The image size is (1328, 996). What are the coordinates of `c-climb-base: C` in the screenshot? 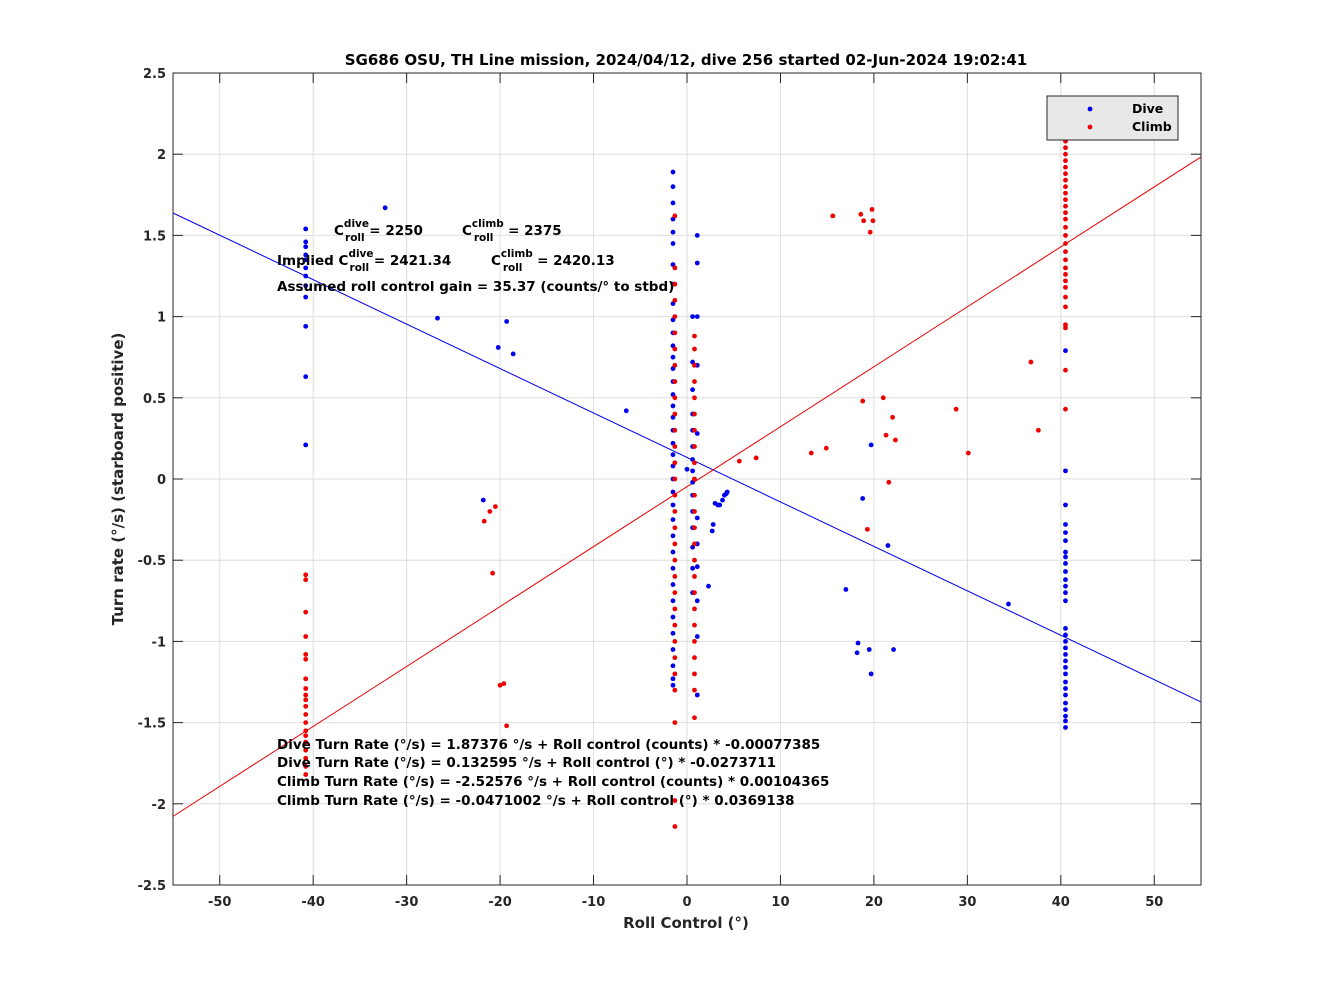 It's located at (467, 231).